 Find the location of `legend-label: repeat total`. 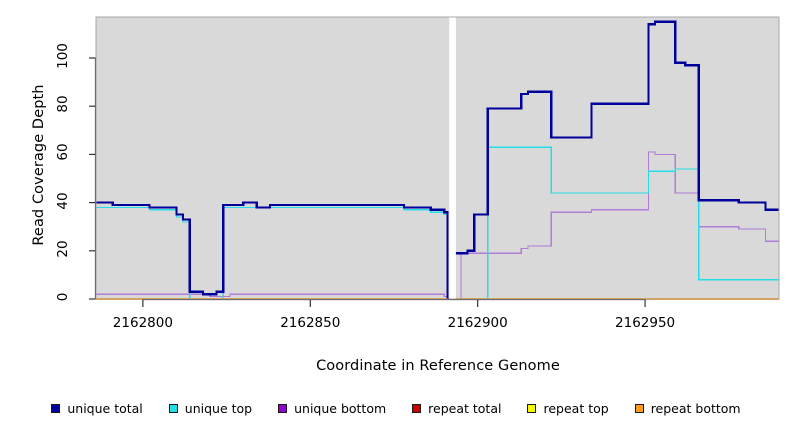

legend-label: repeat total is located at coordinates (465, 408).